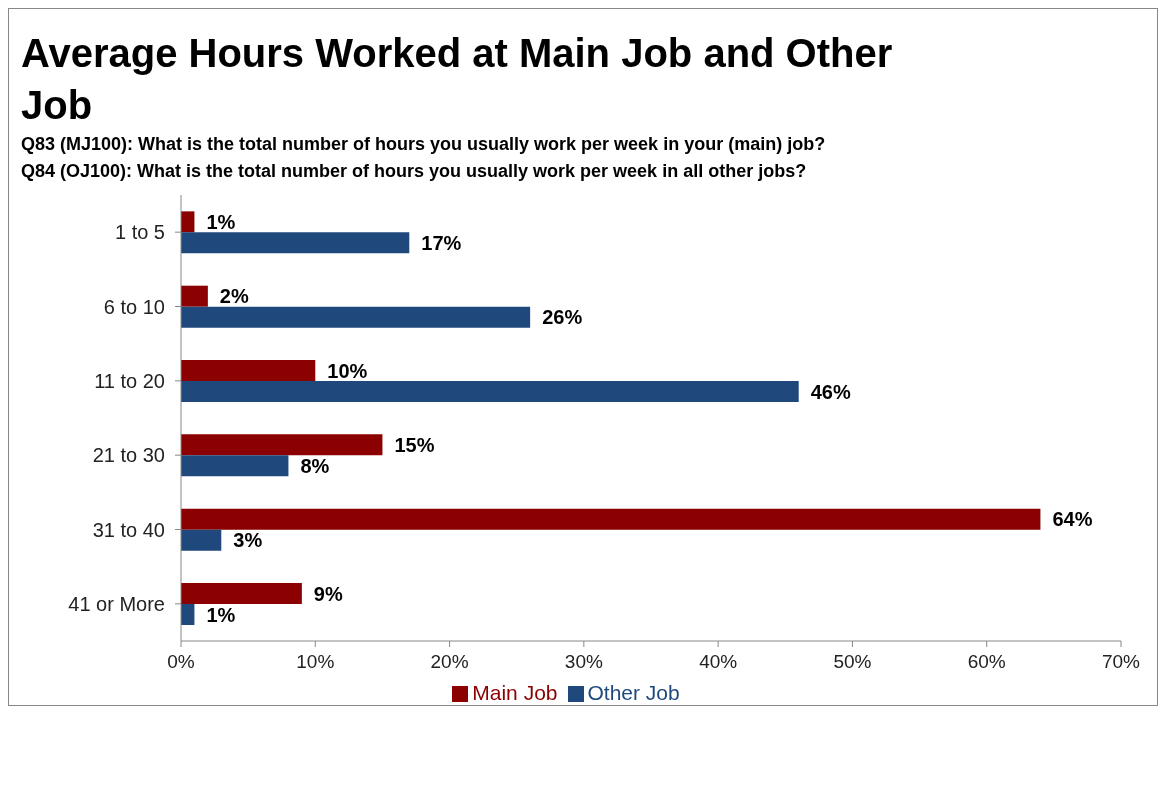  I want to click on data-label: 3%, so click(248, 540).